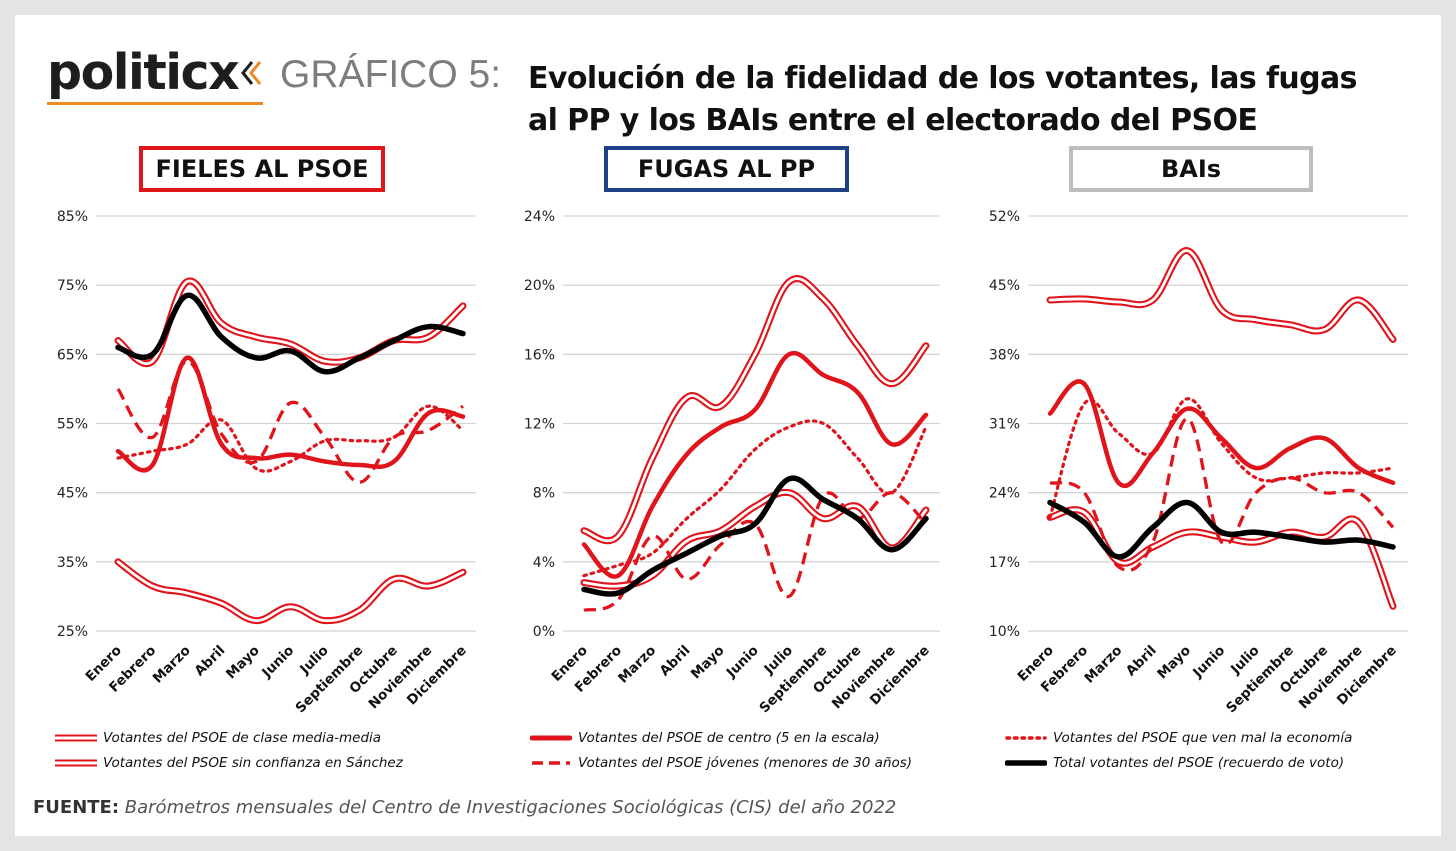 The width and height of the screenshot is (1456, 851). I want to click on logo-underline, so click(155, 103).